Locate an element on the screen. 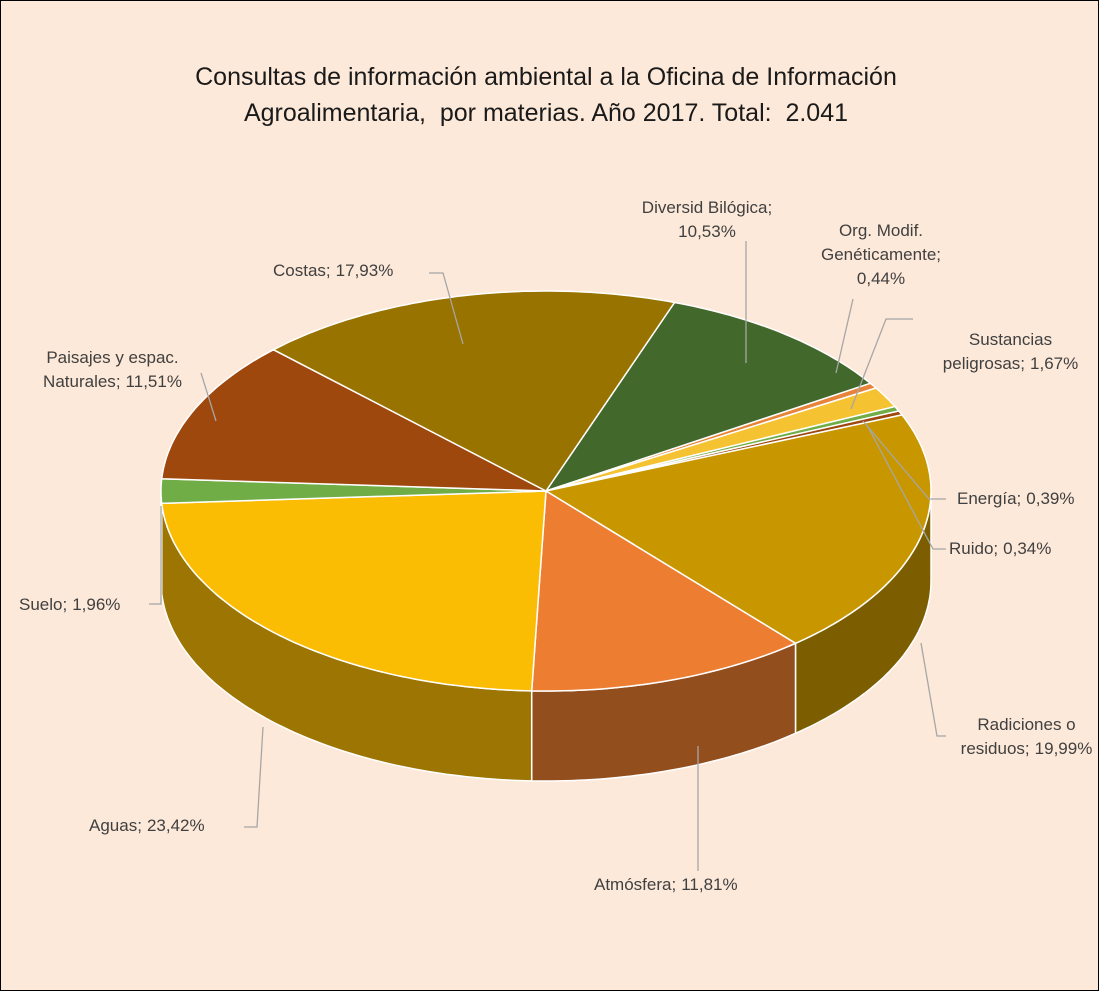 This screenshot has height=991, width=1099. value-label: 10,53% is located at coordinates (707, 231).